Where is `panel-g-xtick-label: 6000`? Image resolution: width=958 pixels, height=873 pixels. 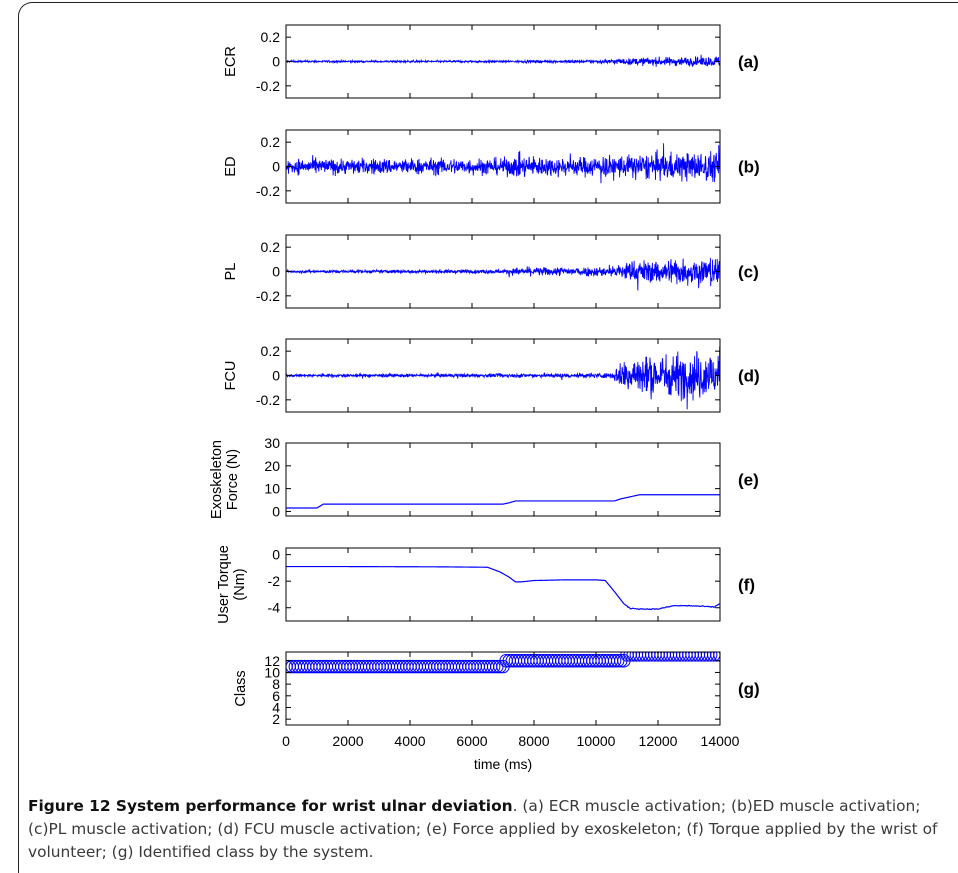 panel-g-xtick-label: 6000 is located at coordinates (471, 741).